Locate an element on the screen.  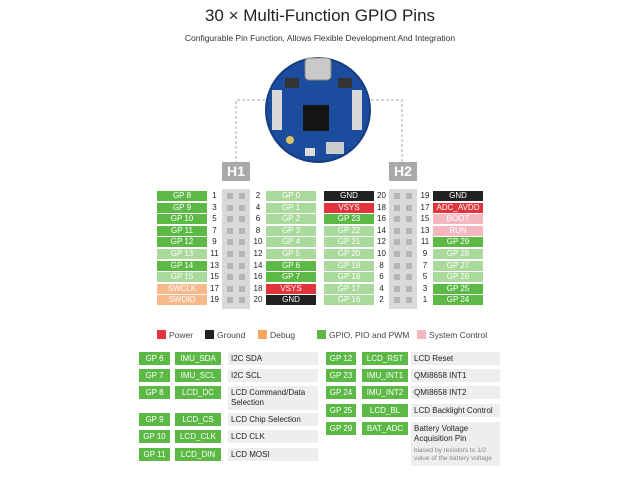
pin-label: GP 26 is located at coordinates (458, 277).